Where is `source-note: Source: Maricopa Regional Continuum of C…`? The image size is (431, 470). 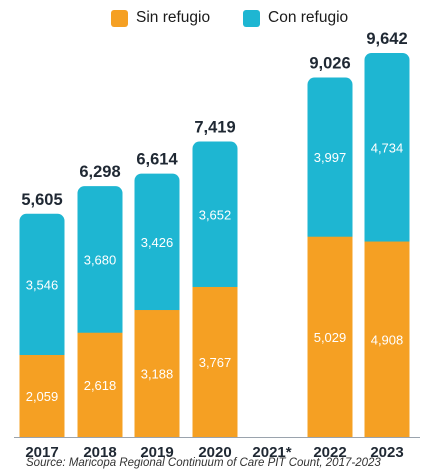 source-note: Source: Maricopa Regional Continuum of C… is located at coordinates (203, 463).